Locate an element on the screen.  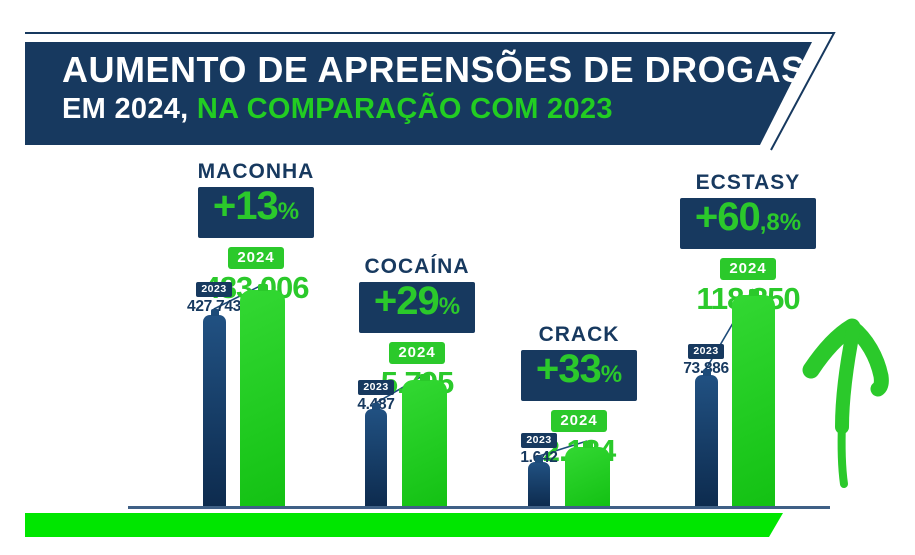
pct-value: +60 is located at coordinates (727, 217).